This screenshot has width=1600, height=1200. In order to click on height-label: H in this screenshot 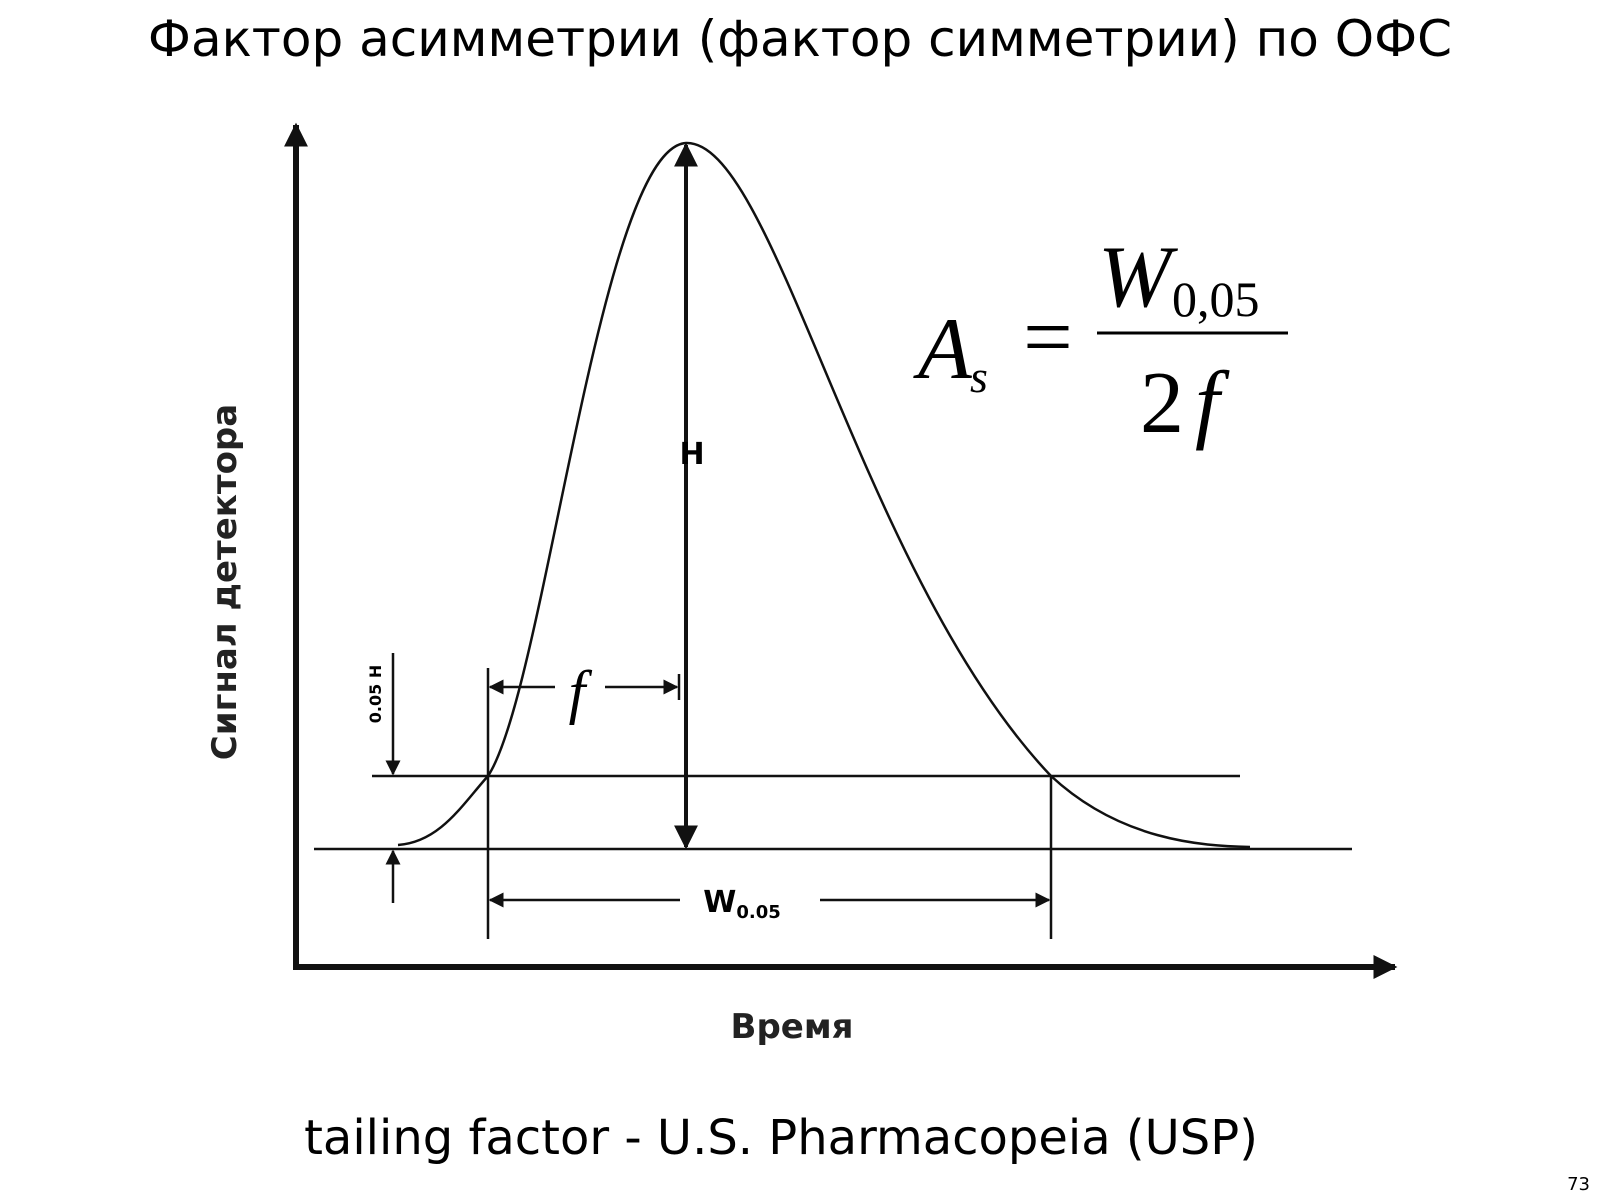, I will do `click(691, 454)`.